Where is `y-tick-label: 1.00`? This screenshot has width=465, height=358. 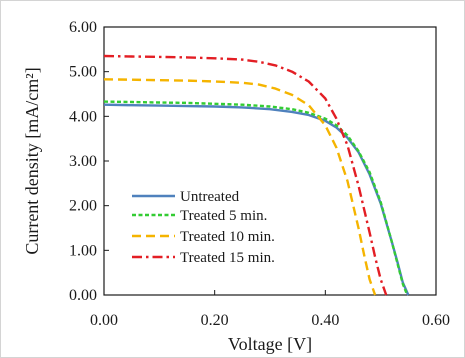
y-tick-label: 1.00 is located at coordinates (83, 250).